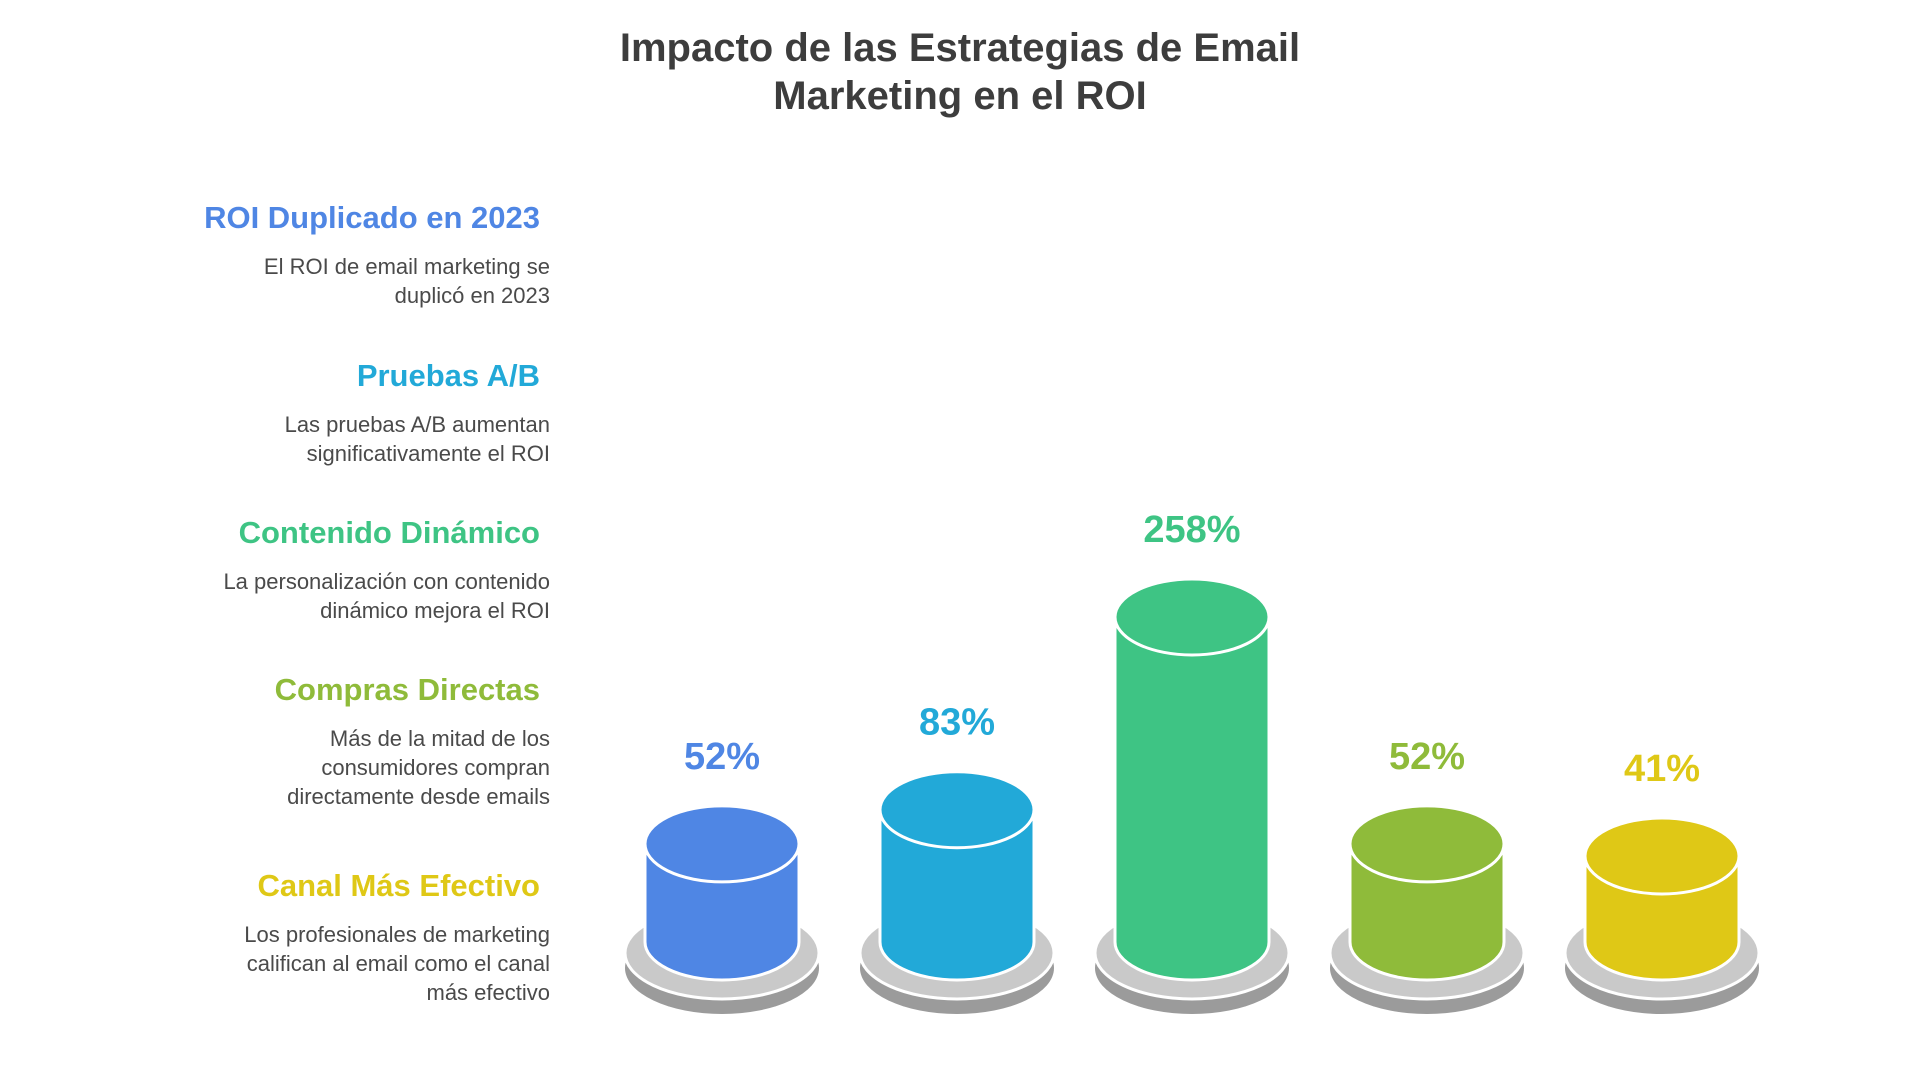 The height and width of the screenshot is (1080, 1920). I want to click on legend-title: Canal Más Efectivo, so click(398, 885).